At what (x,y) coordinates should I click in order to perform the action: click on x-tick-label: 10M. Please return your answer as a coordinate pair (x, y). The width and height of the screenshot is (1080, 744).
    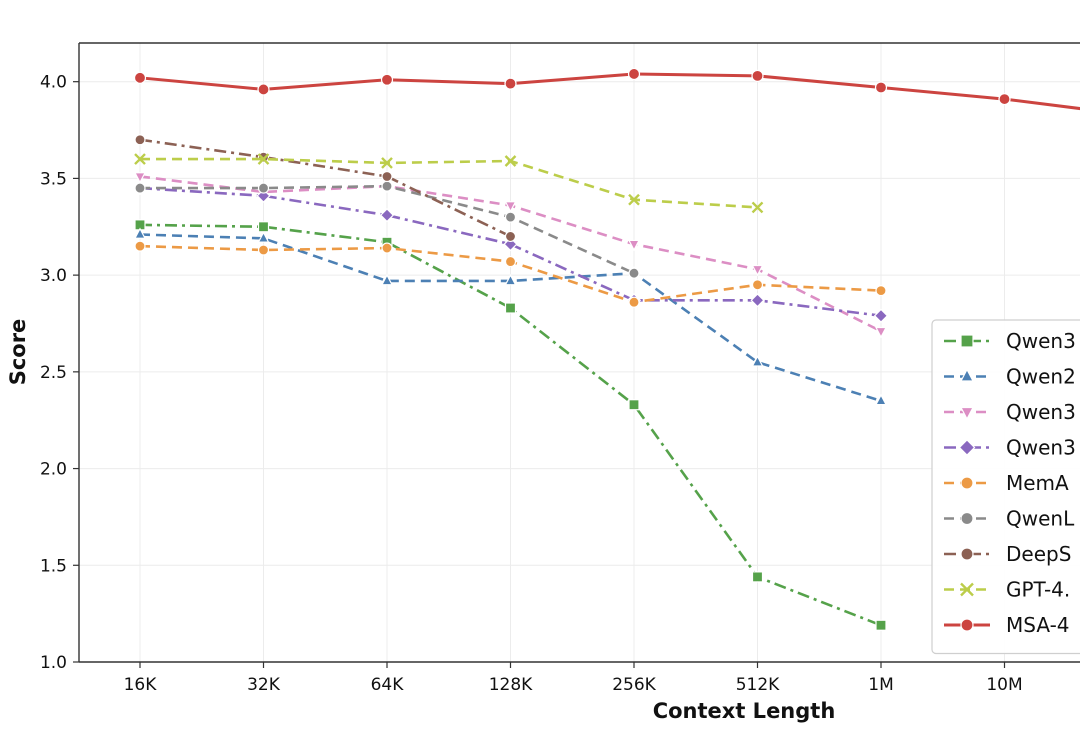
    Looking at the image, I should click on (1004, 685).